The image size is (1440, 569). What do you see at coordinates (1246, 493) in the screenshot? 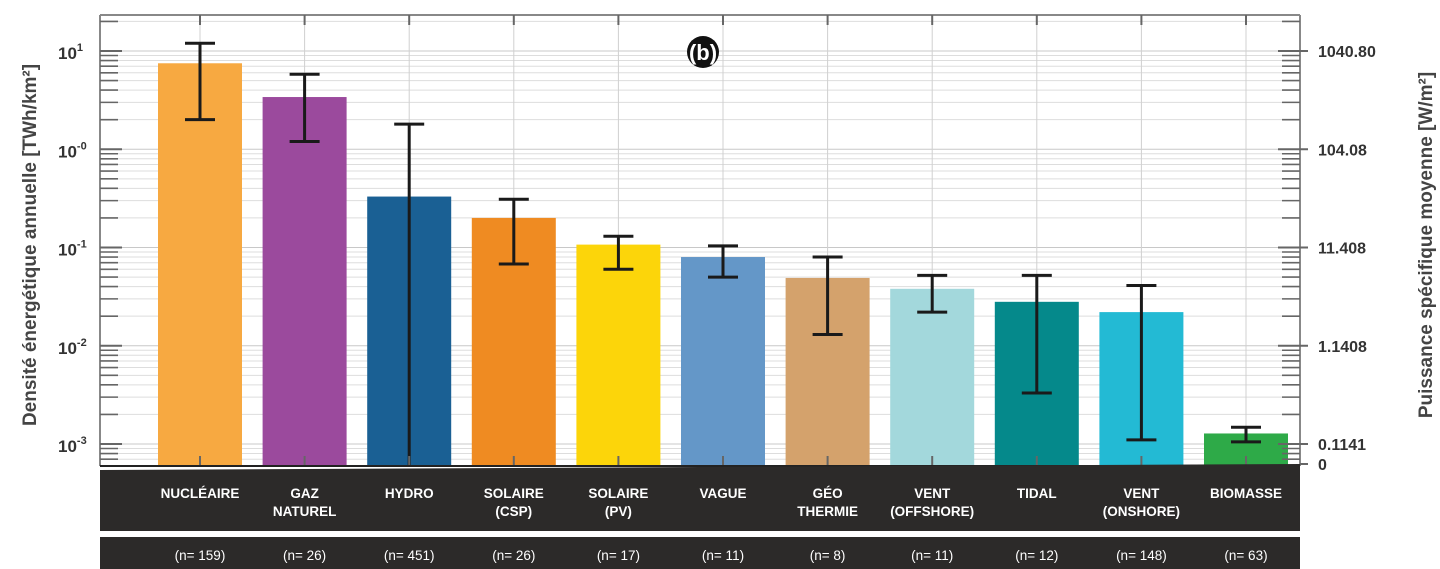
I see `category-label: BIOMASSE` at bounding box center [1246, 493].